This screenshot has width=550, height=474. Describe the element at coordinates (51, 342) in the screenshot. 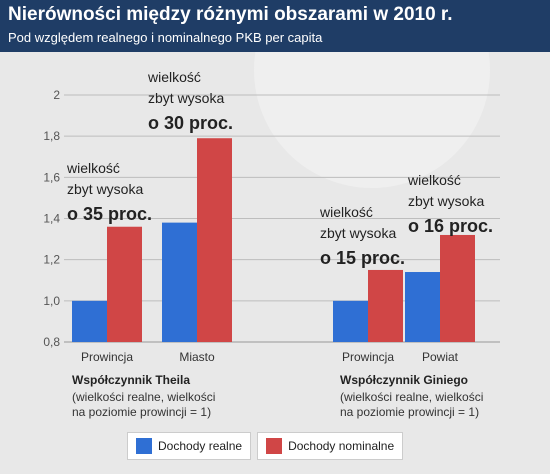

I see `y-tick-label: 0,8` at that location.